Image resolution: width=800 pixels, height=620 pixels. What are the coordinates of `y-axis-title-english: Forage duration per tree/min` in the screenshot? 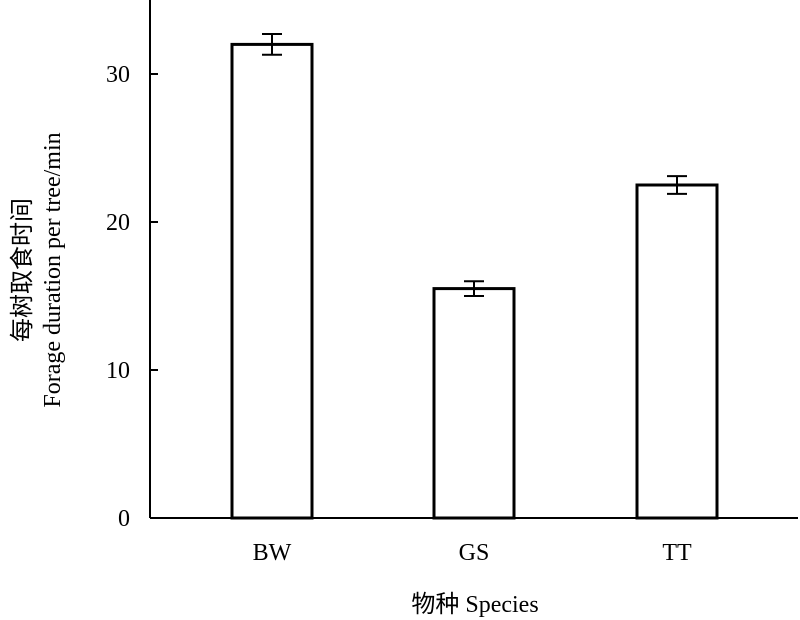 It's located at (53, 269).